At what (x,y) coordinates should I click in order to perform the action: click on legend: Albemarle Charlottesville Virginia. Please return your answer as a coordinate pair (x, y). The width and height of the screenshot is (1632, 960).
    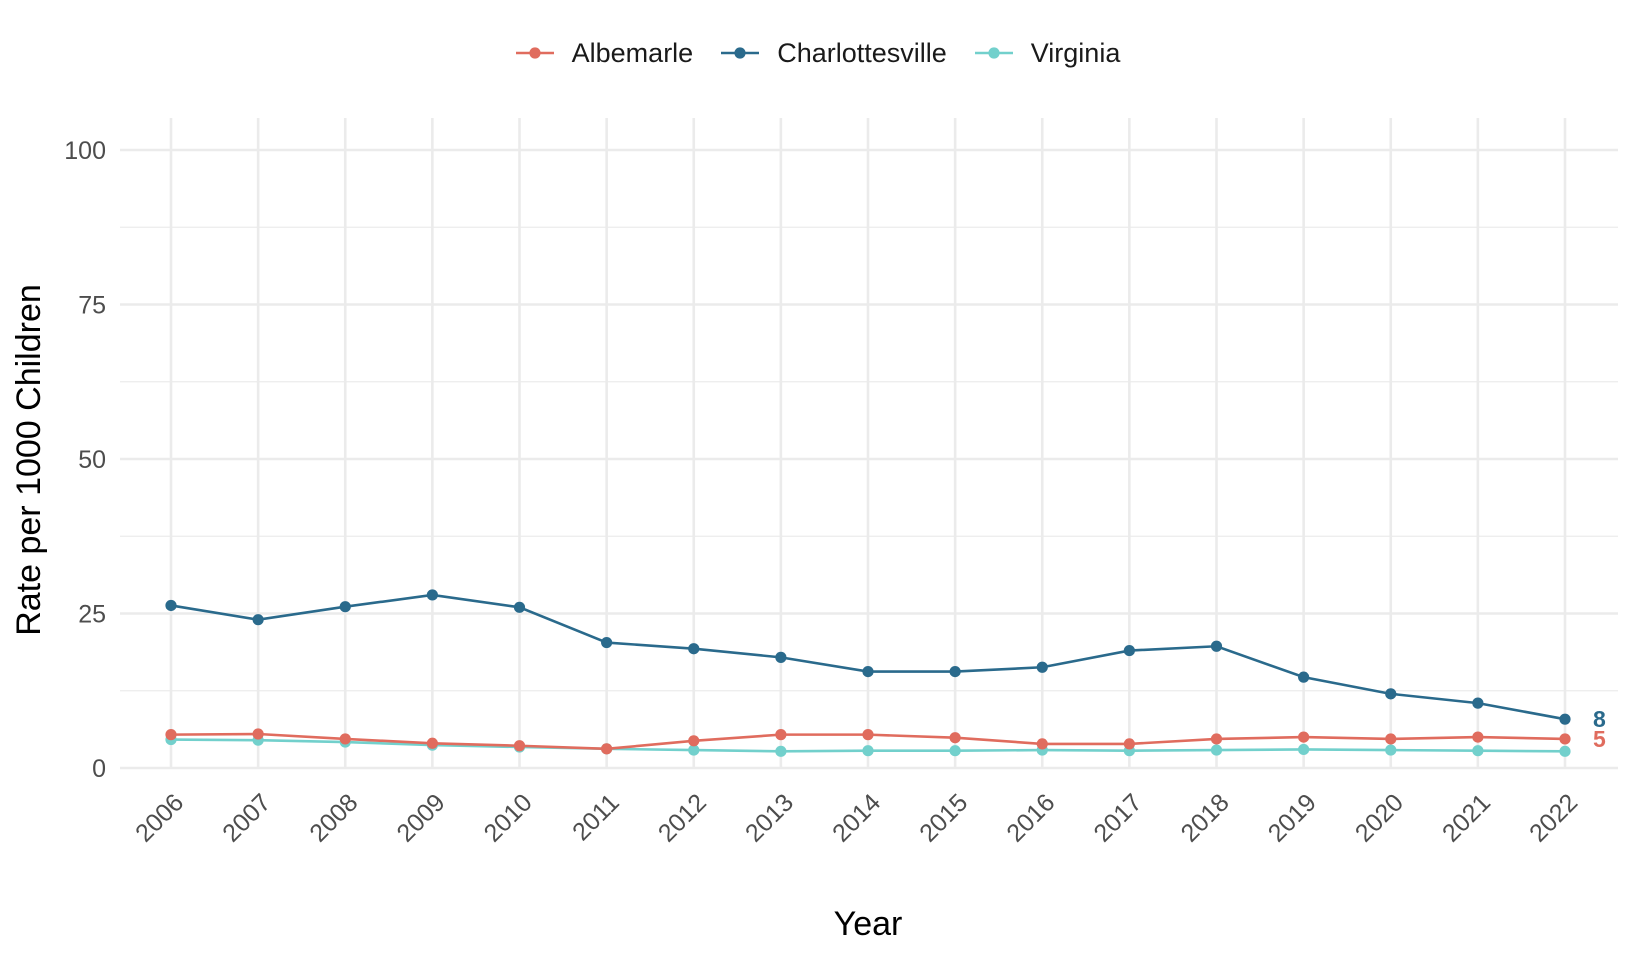
    Looking at the image, I should click on (816, 53).